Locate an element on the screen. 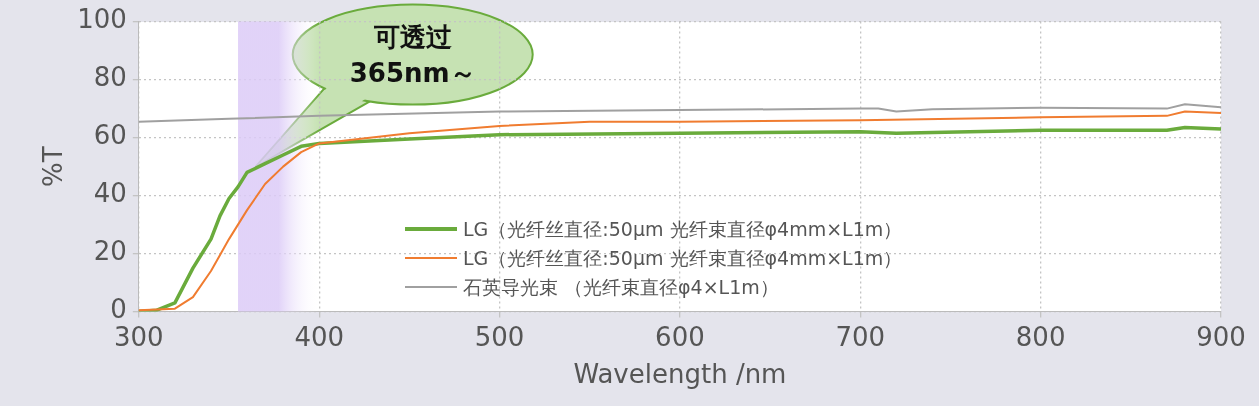 The width and height of the screenshot is (1259, 406). x-tick-label: 800 is located at coordinates (1040, 336).